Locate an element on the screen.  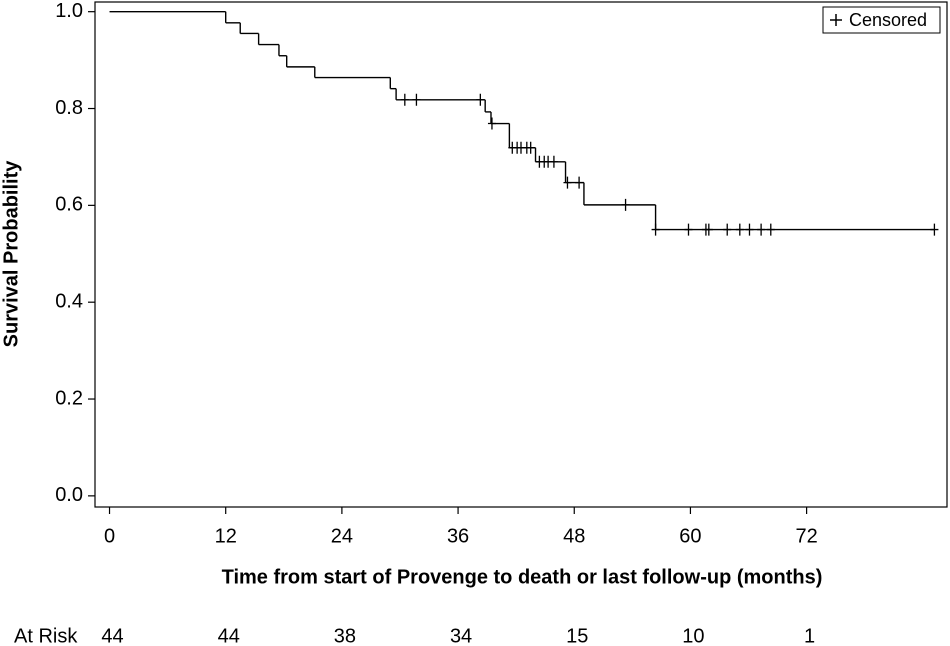
y-tick-label: 0.8 is located at coordinates (69, 108).